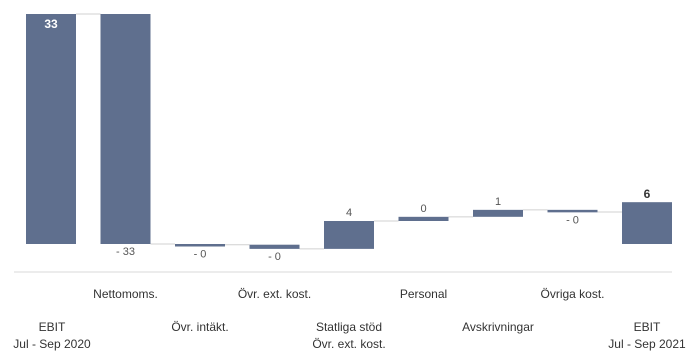 Image resolution: width=687 pixels, height=351 pixels. Describe the element at coordinates (647, 327) in the screenshot. I see `category-label-9-line-1: EBIT` at that location.